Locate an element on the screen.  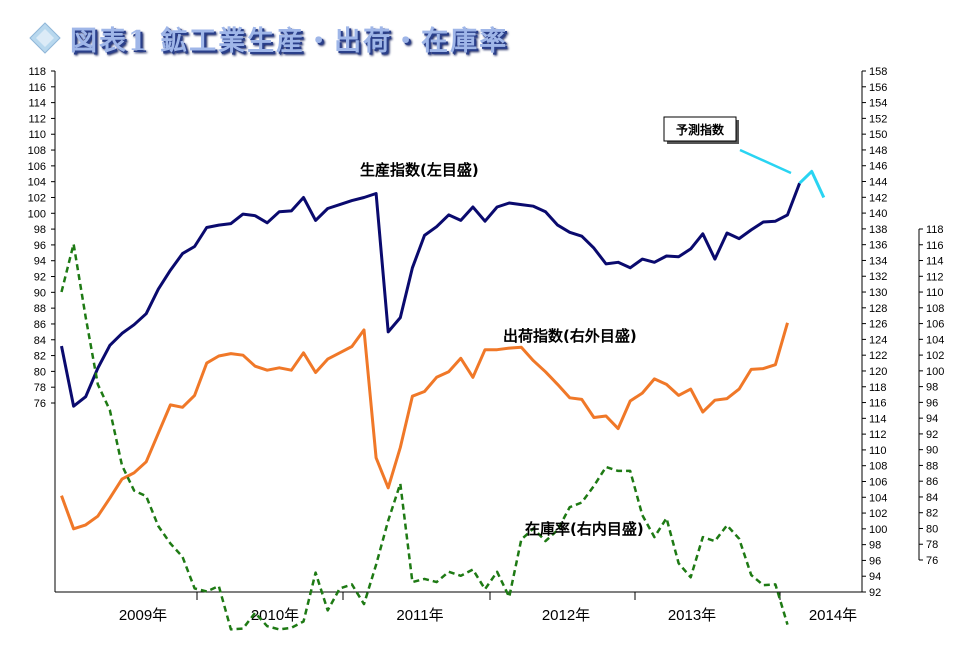
right-outer-tick-label: 138 is located at coordinates (878, 230).